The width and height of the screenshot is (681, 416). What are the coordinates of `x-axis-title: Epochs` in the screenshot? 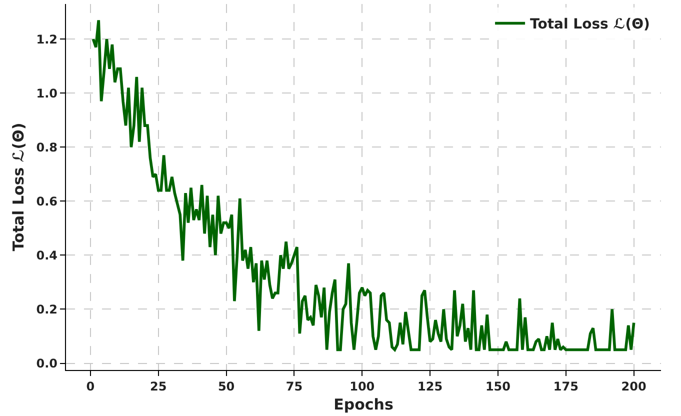 It's located at (364, 405).